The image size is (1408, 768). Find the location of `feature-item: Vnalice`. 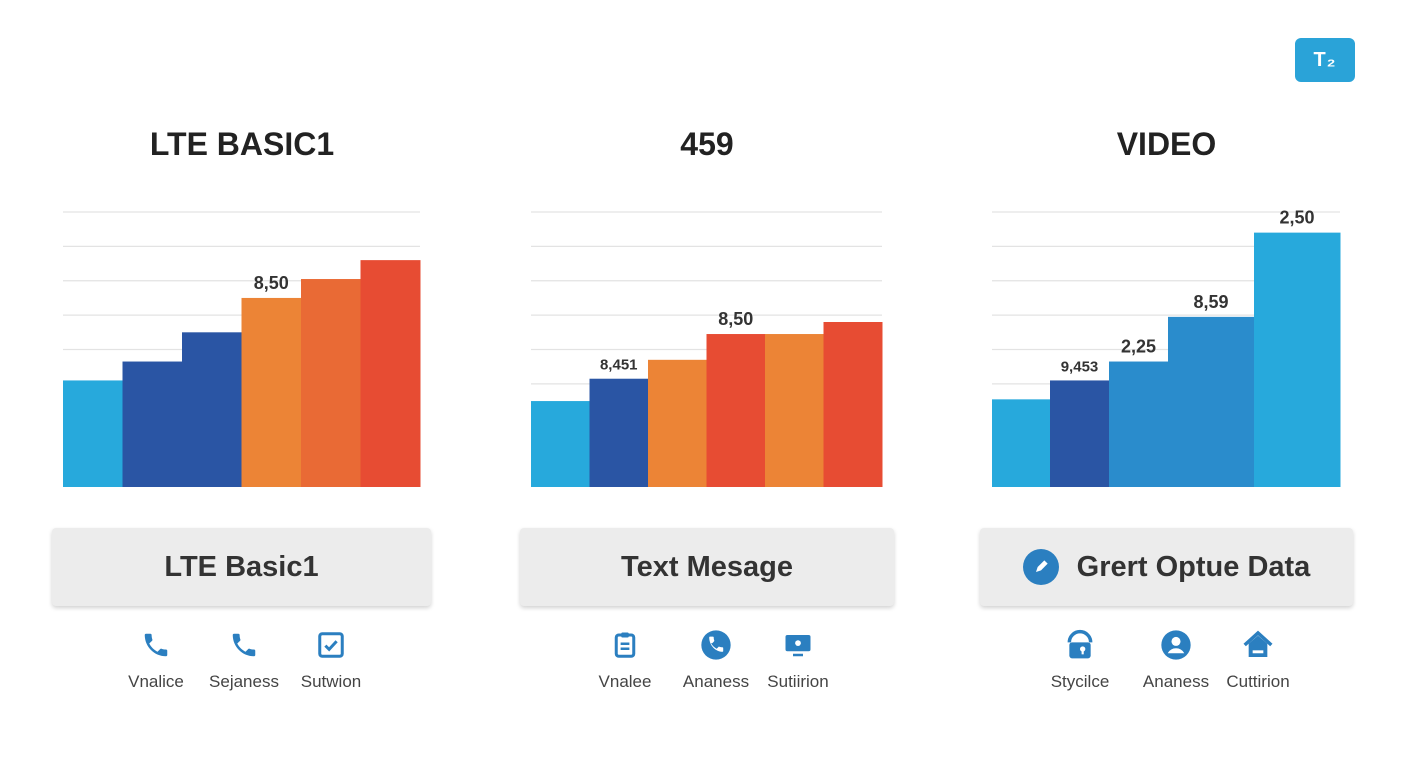

feature-item: Vnalice is located at coordinates (156, 660).